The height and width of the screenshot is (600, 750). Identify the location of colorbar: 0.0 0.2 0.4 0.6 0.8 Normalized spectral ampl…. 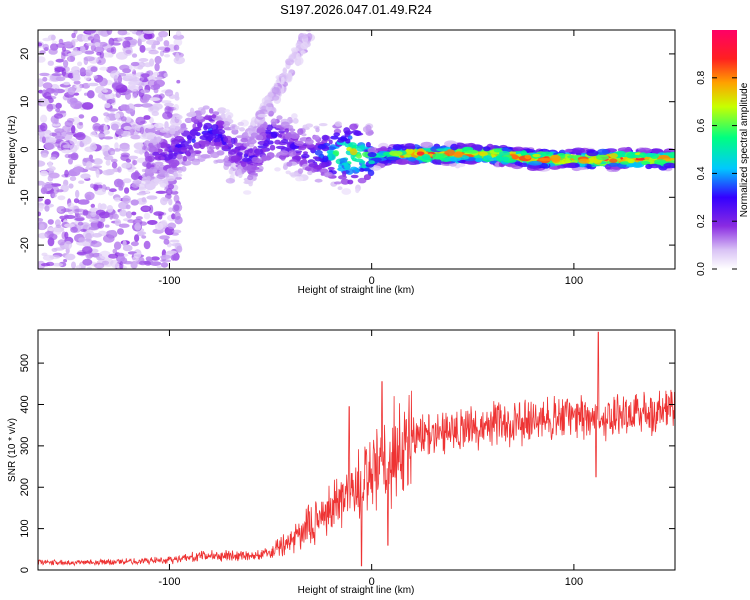
(723, 153).